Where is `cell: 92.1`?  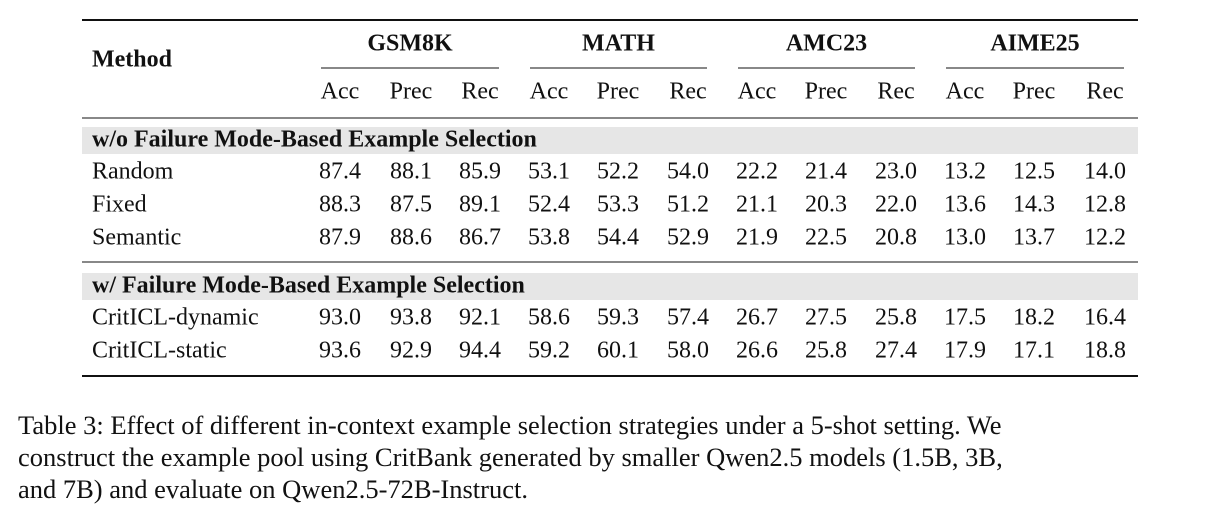
cell: 92.1 is located at coordinates (480, 318).